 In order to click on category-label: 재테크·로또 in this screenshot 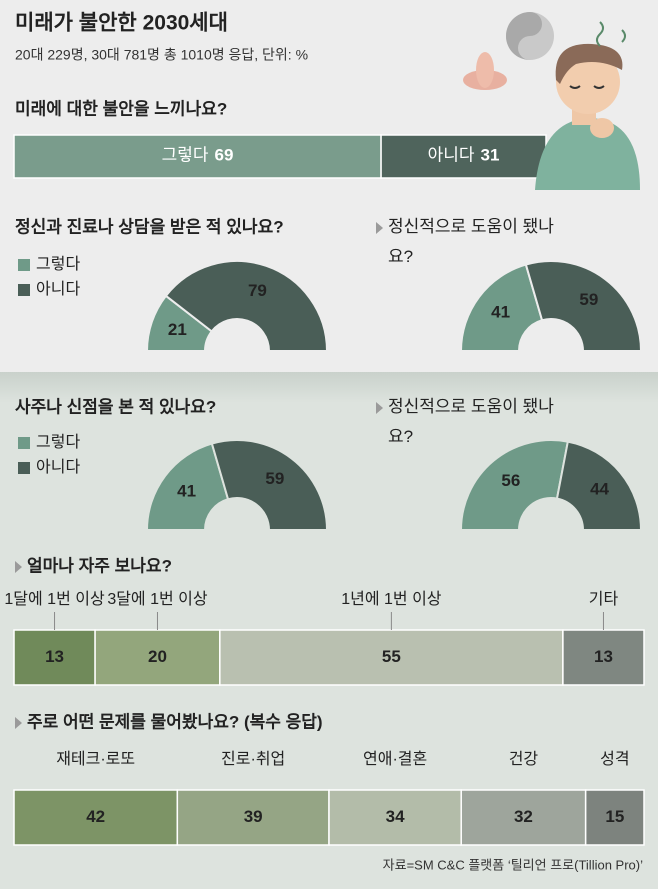, I will do `click(95, 759)`.